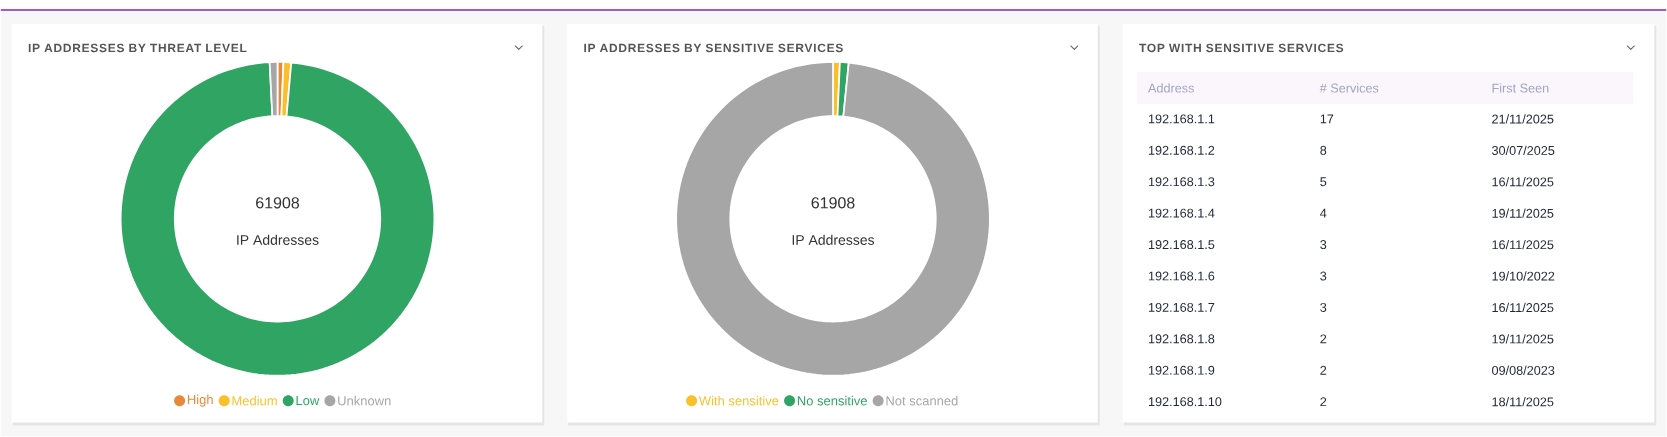 This screenshot has width=1667, height=437. What do you see at coordinates (1181, 339) in the screenshot?
I see `text: 192.168.1.8` at bounding box center [1181, 339].